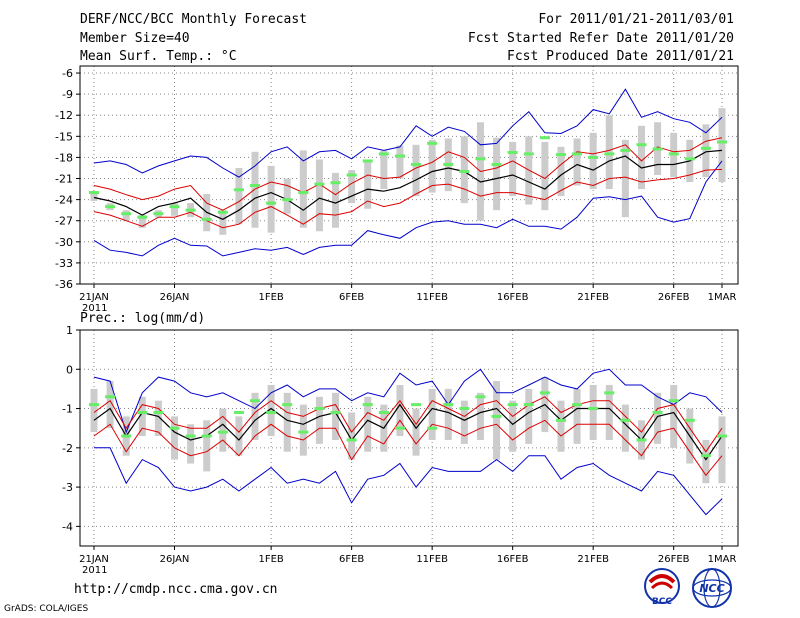 The height and width of the screenshot is (618, 800). What do you see at coordinates (176, 589) in the screenshot?
I see `website-url: http://cmdp.ncc.cma.gov.cn` at bounding box center [176, 589].